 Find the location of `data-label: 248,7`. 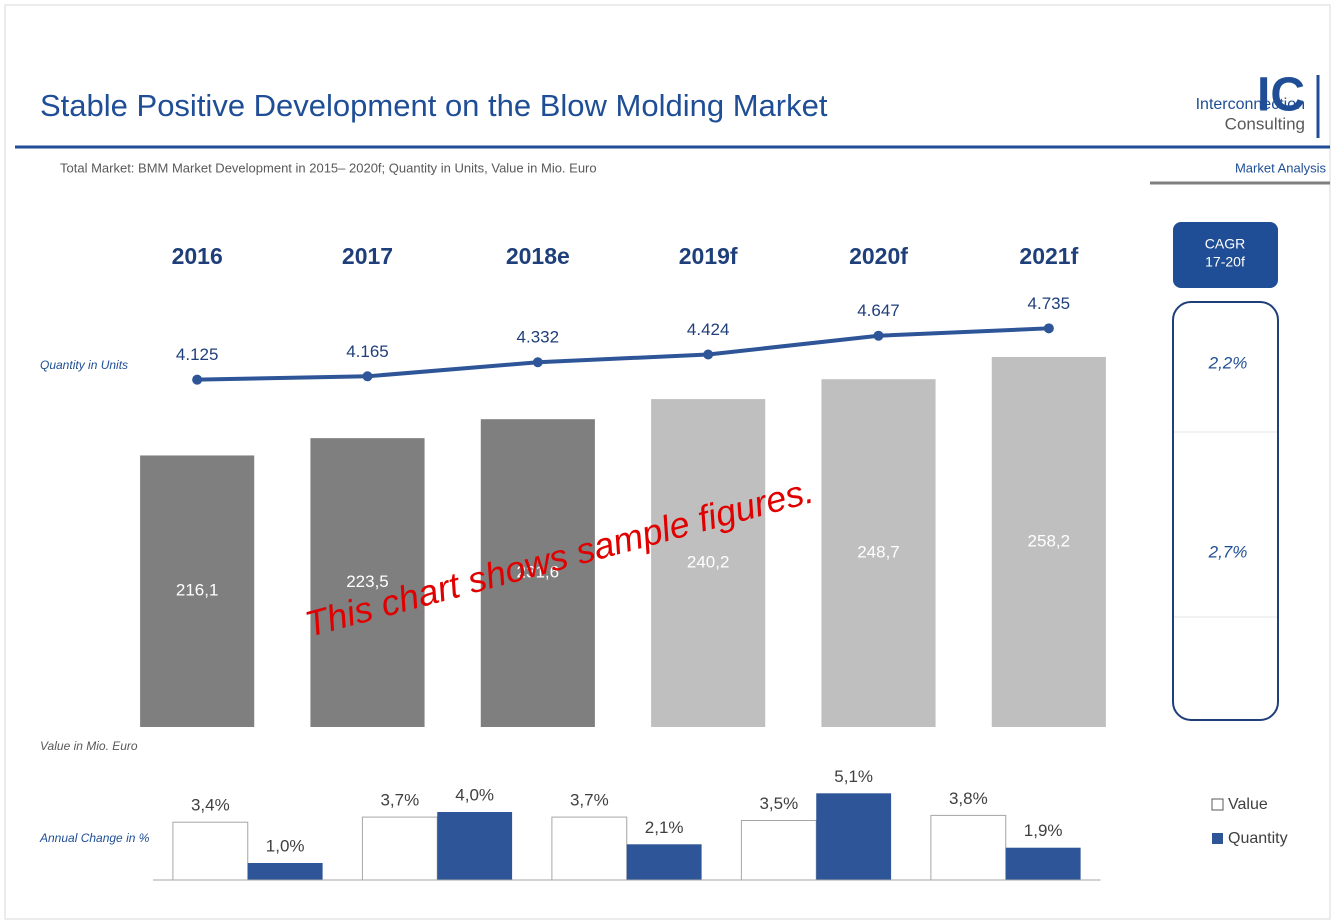

data-label: 248,7 is located at coordinates (878, 552).